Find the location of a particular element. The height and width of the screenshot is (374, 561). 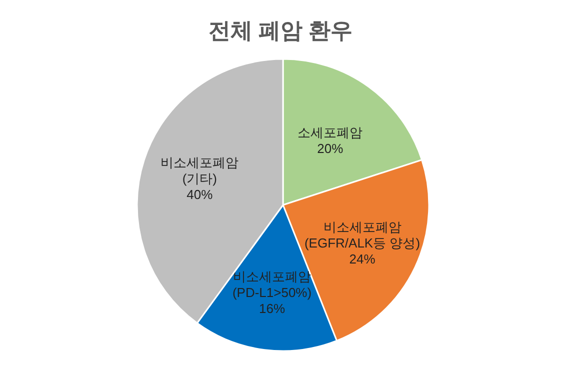

slice-label: 비소세포폐암 (EGFR/ALK등 양성) is located at coordinates (362, 234).